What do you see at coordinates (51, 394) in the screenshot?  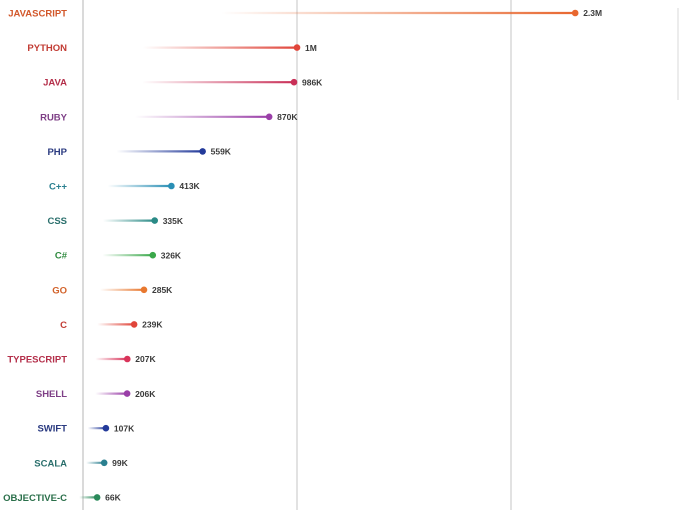 I see `category-label-shell: SHELL` at bounding box center [51, 394].